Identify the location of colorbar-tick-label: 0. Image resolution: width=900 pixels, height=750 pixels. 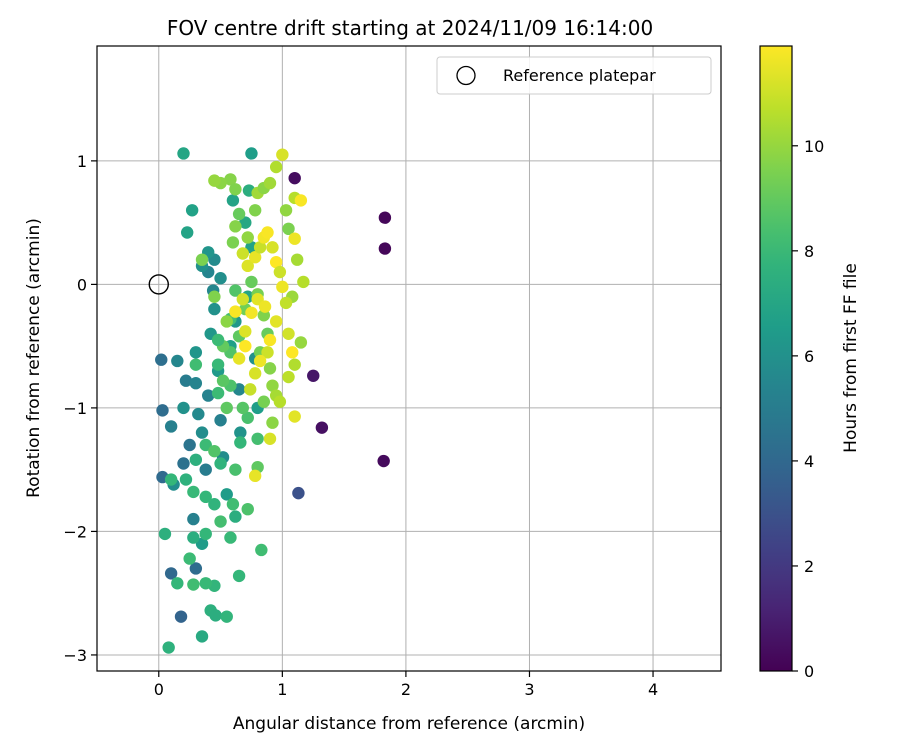
(809, 671).